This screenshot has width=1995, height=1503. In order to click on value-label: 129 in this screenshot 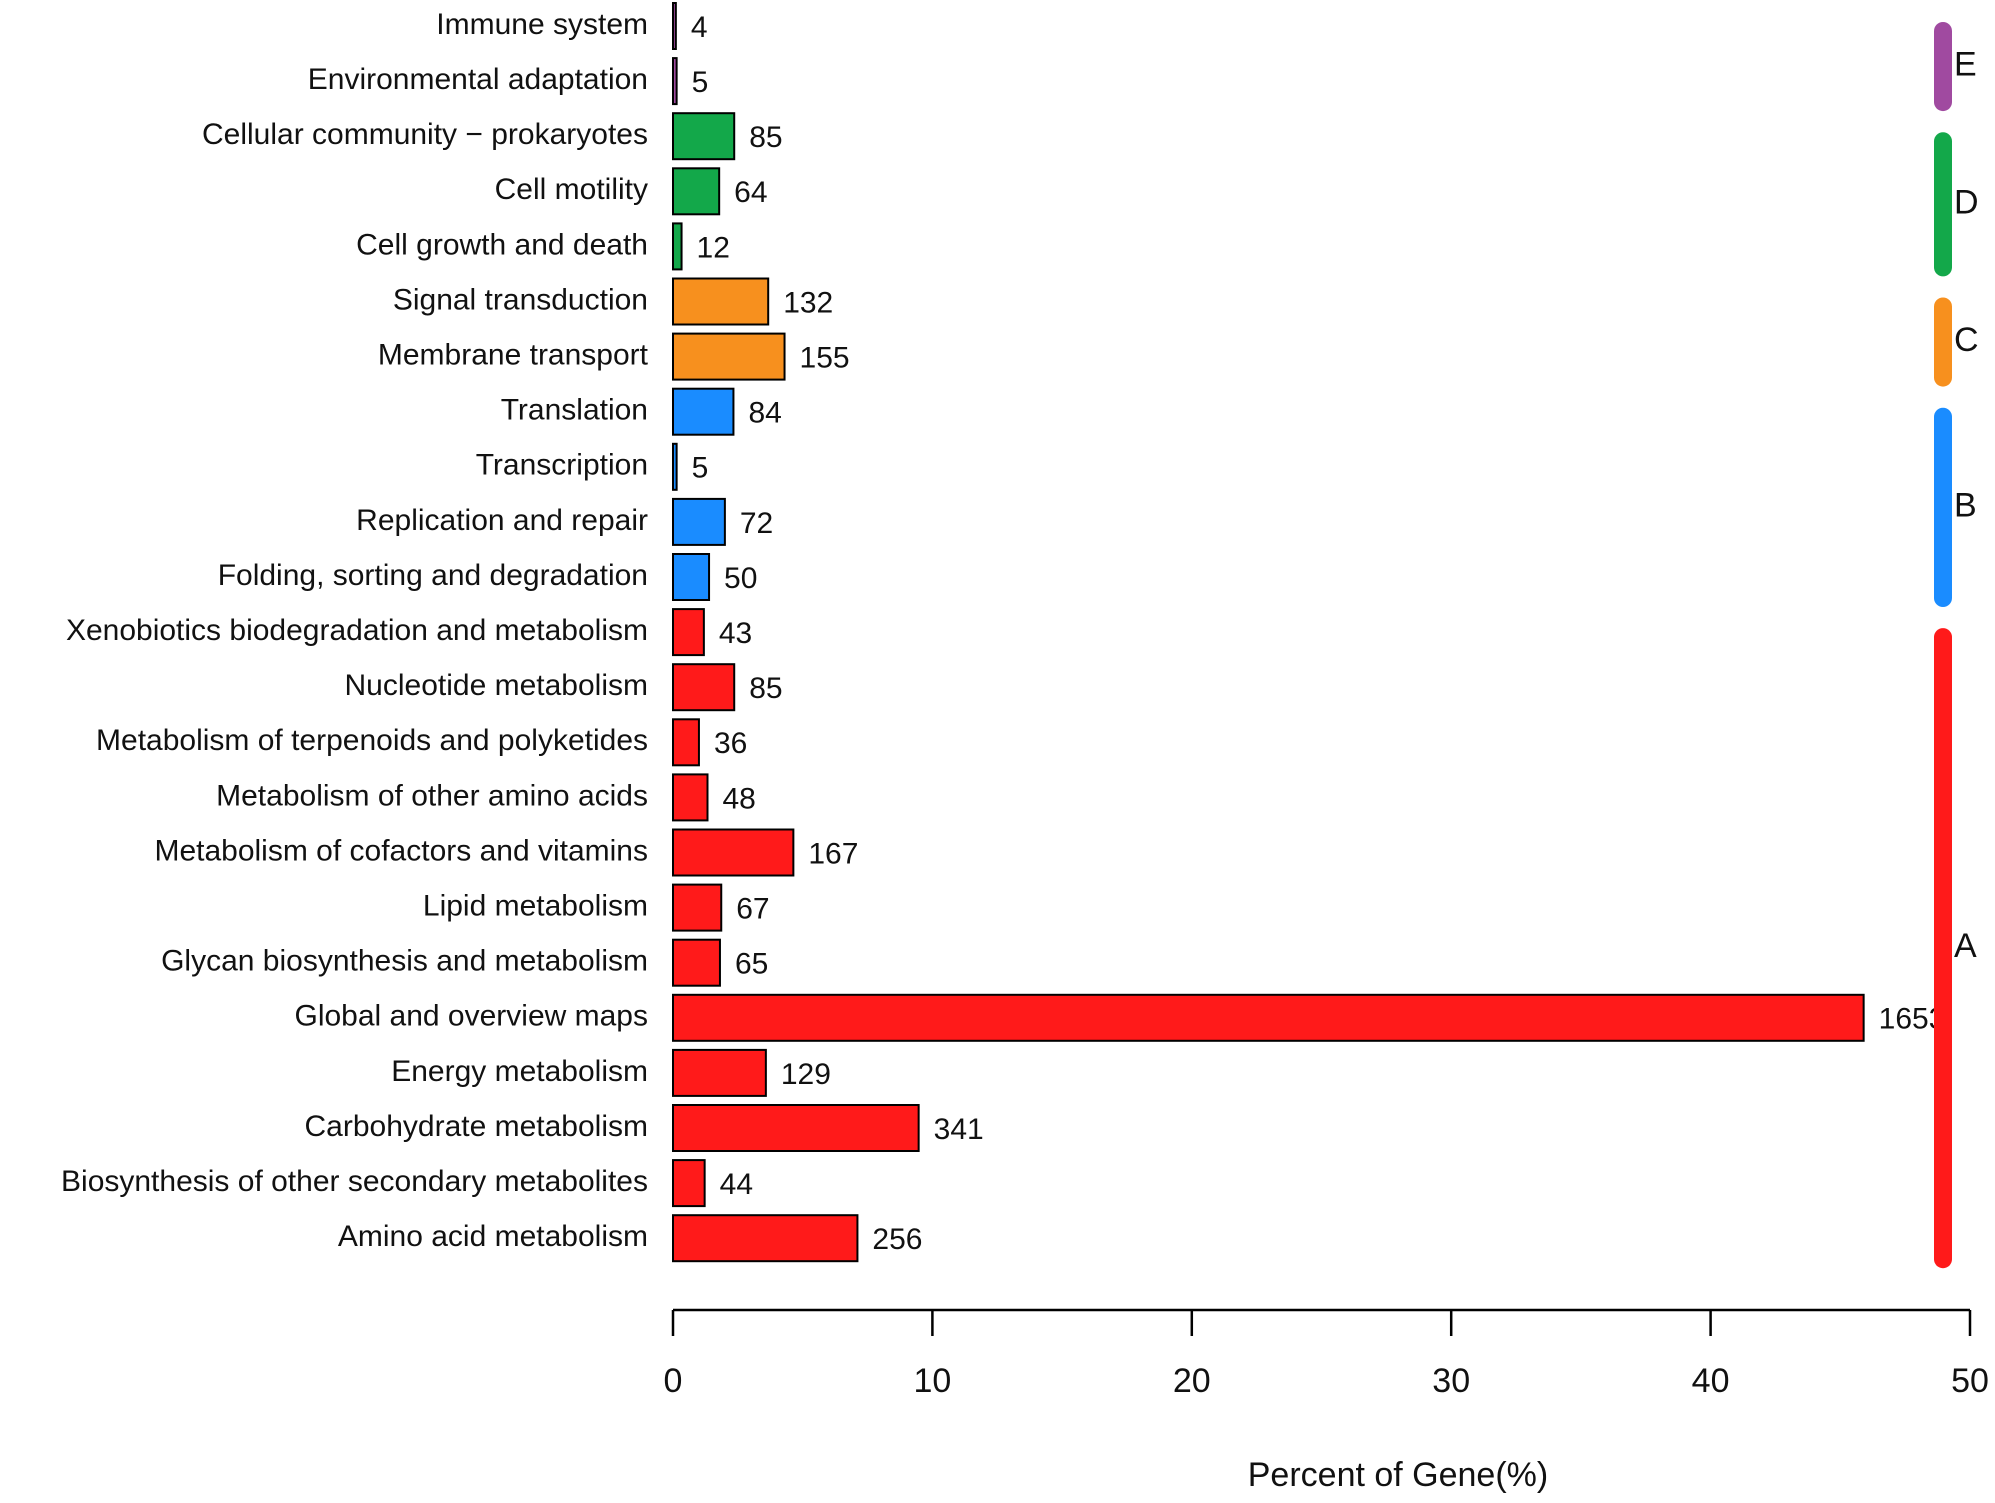, I will do `click(806, 1074)`.